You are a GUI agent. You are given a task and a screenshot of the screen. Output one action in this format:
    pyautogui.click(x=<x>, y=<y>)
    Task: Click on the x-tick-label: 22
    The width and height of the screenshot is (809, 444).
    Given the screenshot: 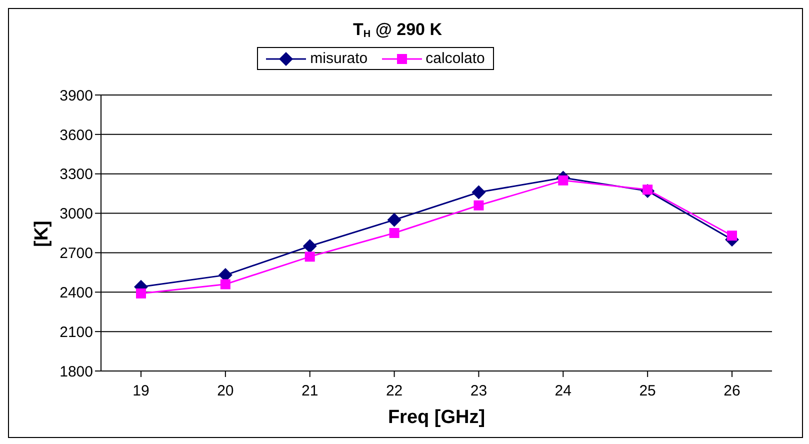 What is the action you would take?
    pyautogui.click(x=394, y=391)
    